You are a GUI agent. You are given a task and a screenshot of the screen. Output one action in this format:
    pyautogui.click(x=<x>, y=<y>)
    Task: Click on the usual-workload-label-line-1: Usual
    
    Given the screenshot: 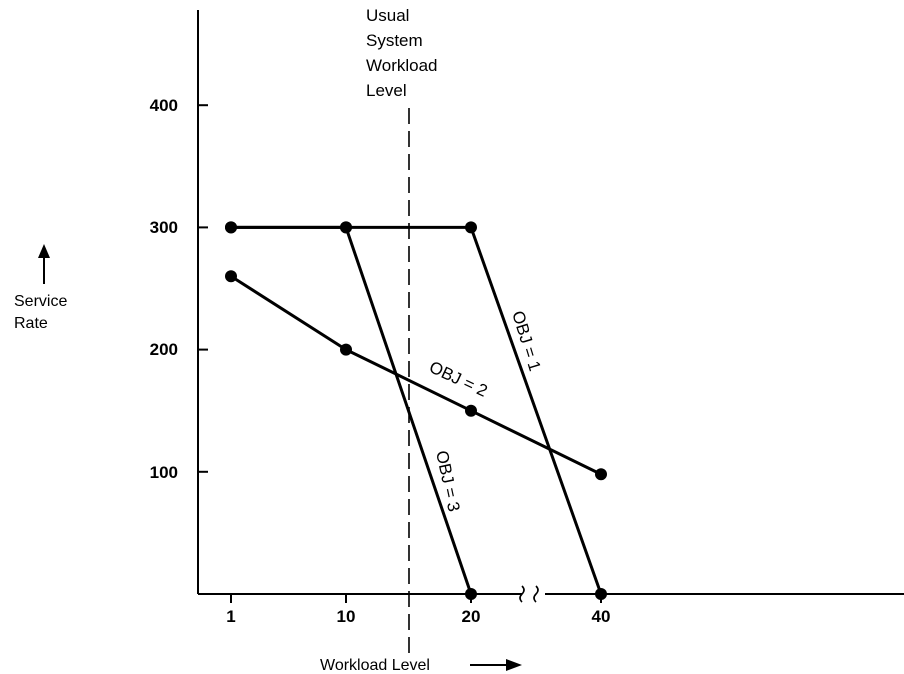 What is the action you would take?
    pyautogui.click(x=387, y=15)
    